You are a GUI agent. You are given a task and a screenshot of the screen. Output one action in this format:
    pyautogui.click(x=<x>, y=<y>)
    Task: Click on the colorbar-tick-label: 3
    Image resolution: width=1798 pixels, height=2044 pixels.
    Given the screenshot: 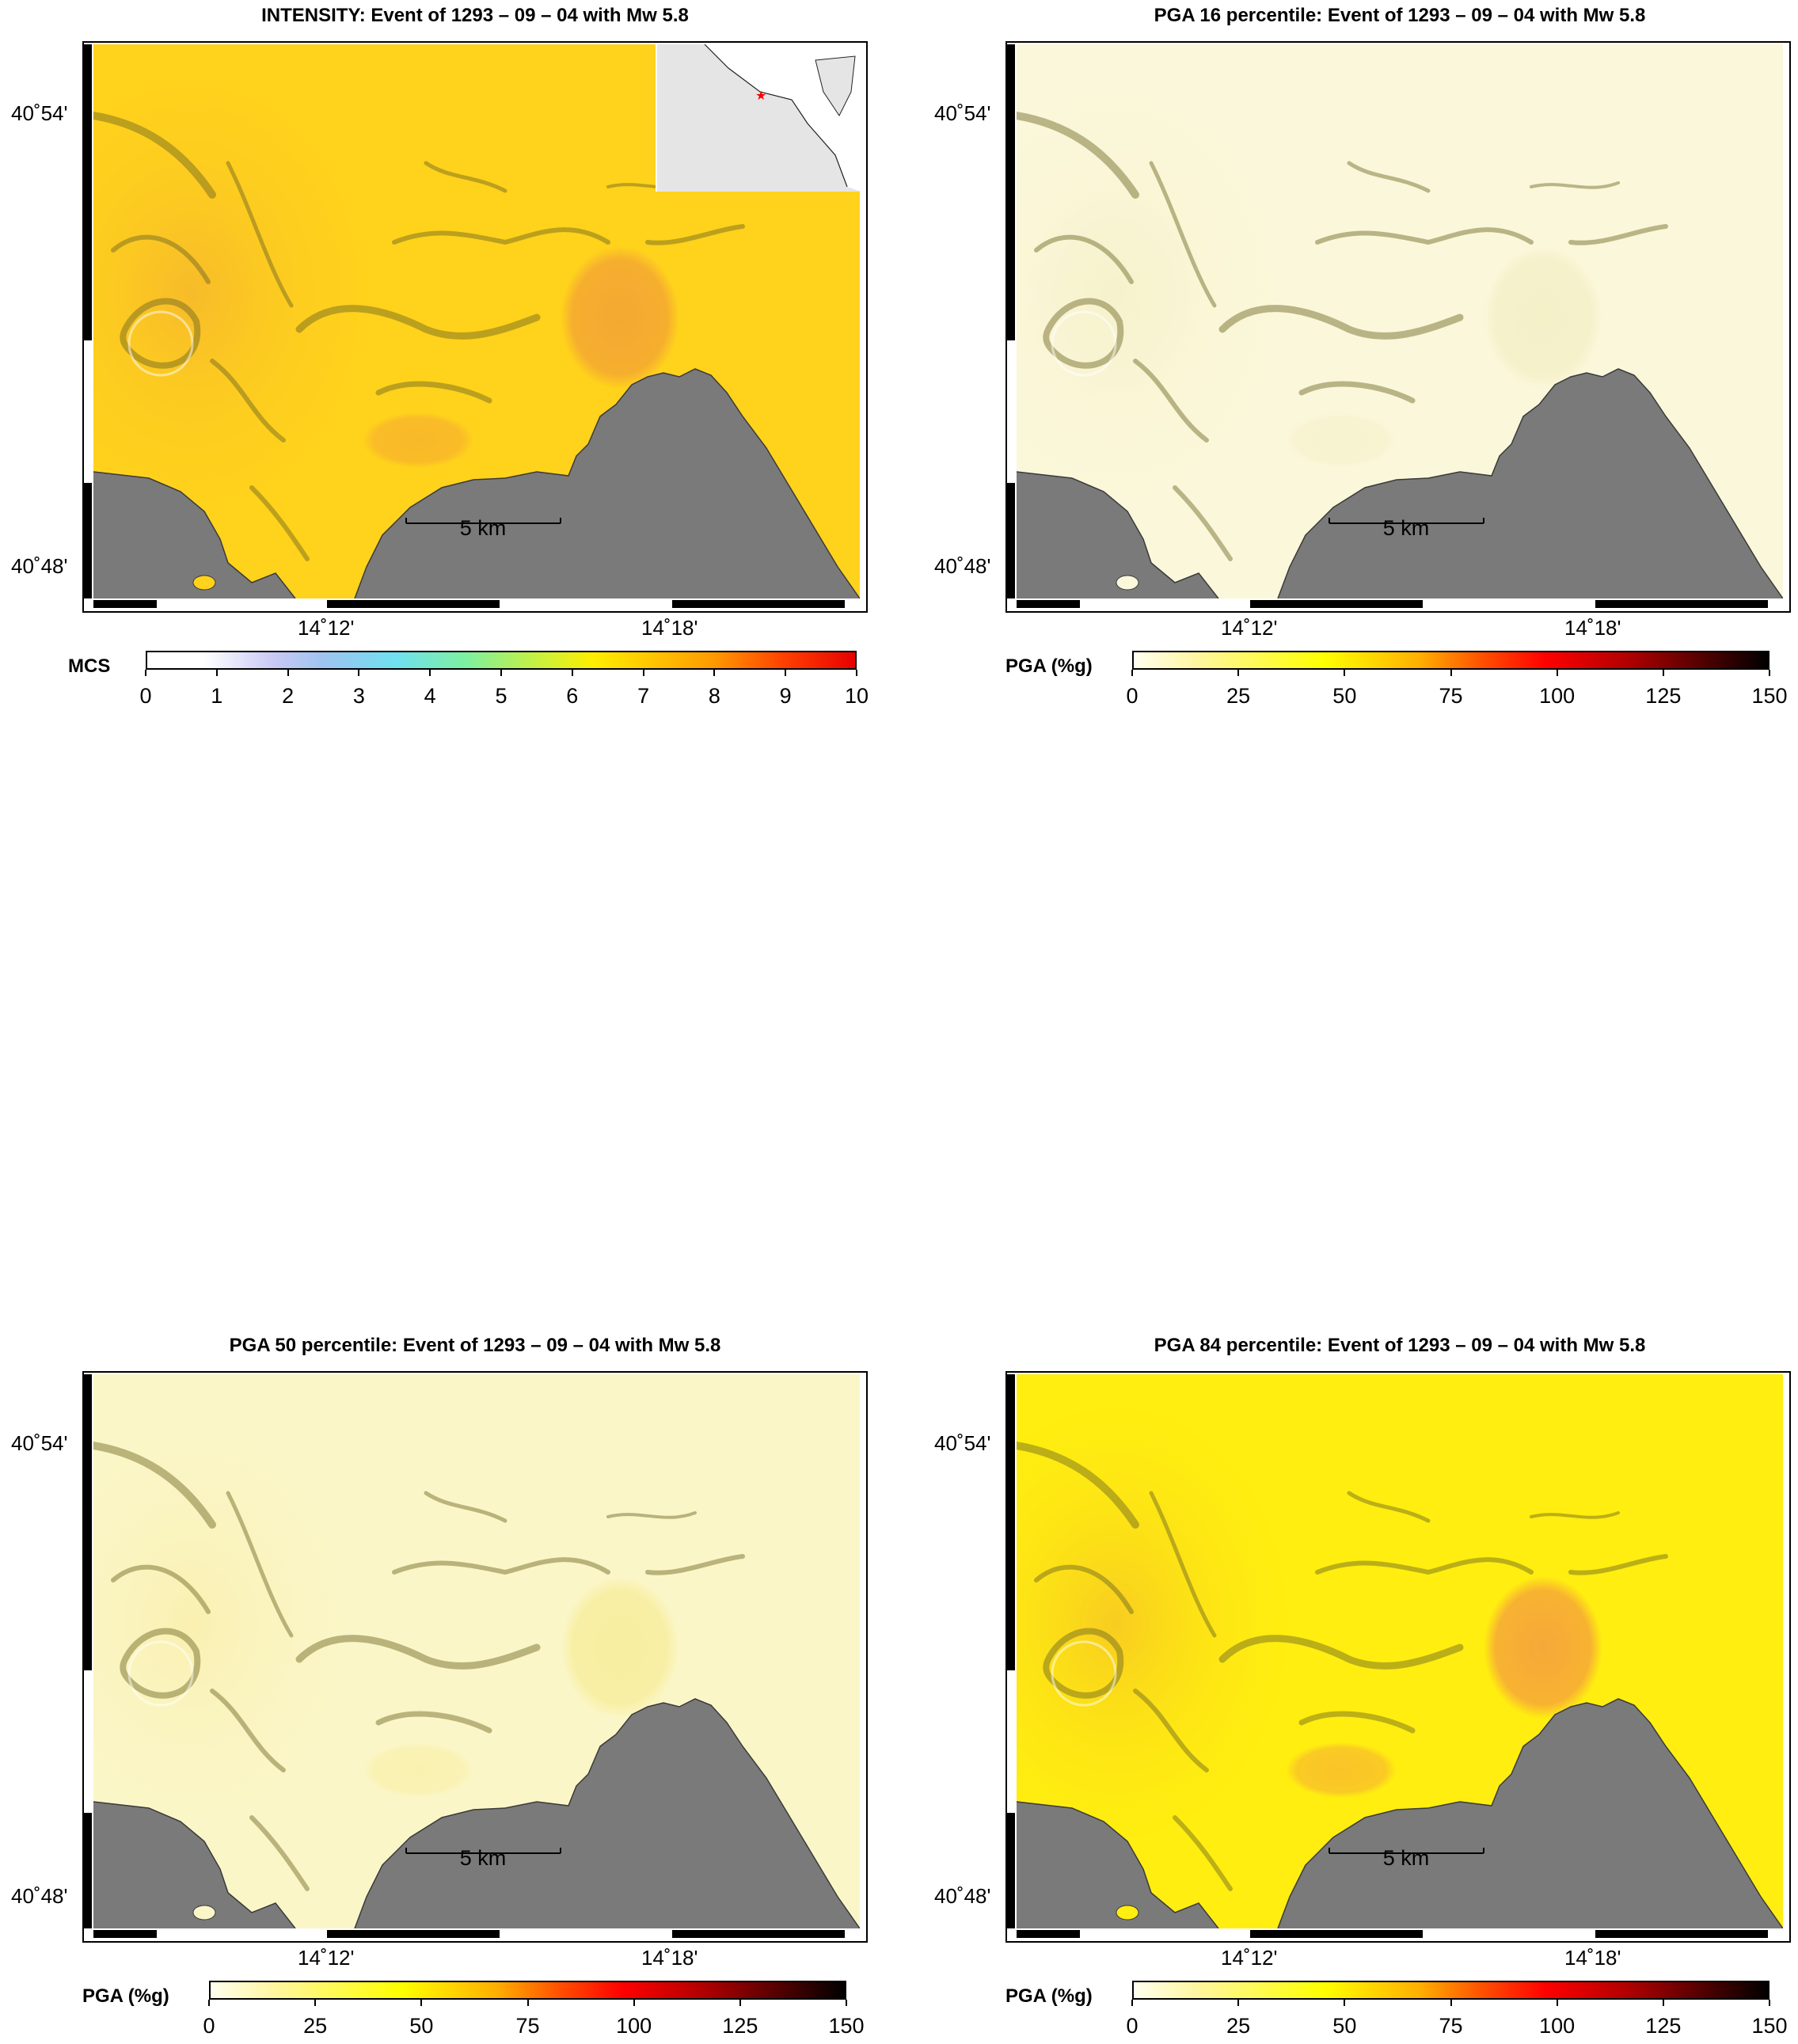 What is the action you would take?
    pyautogui.click(x=358, y=696)
    